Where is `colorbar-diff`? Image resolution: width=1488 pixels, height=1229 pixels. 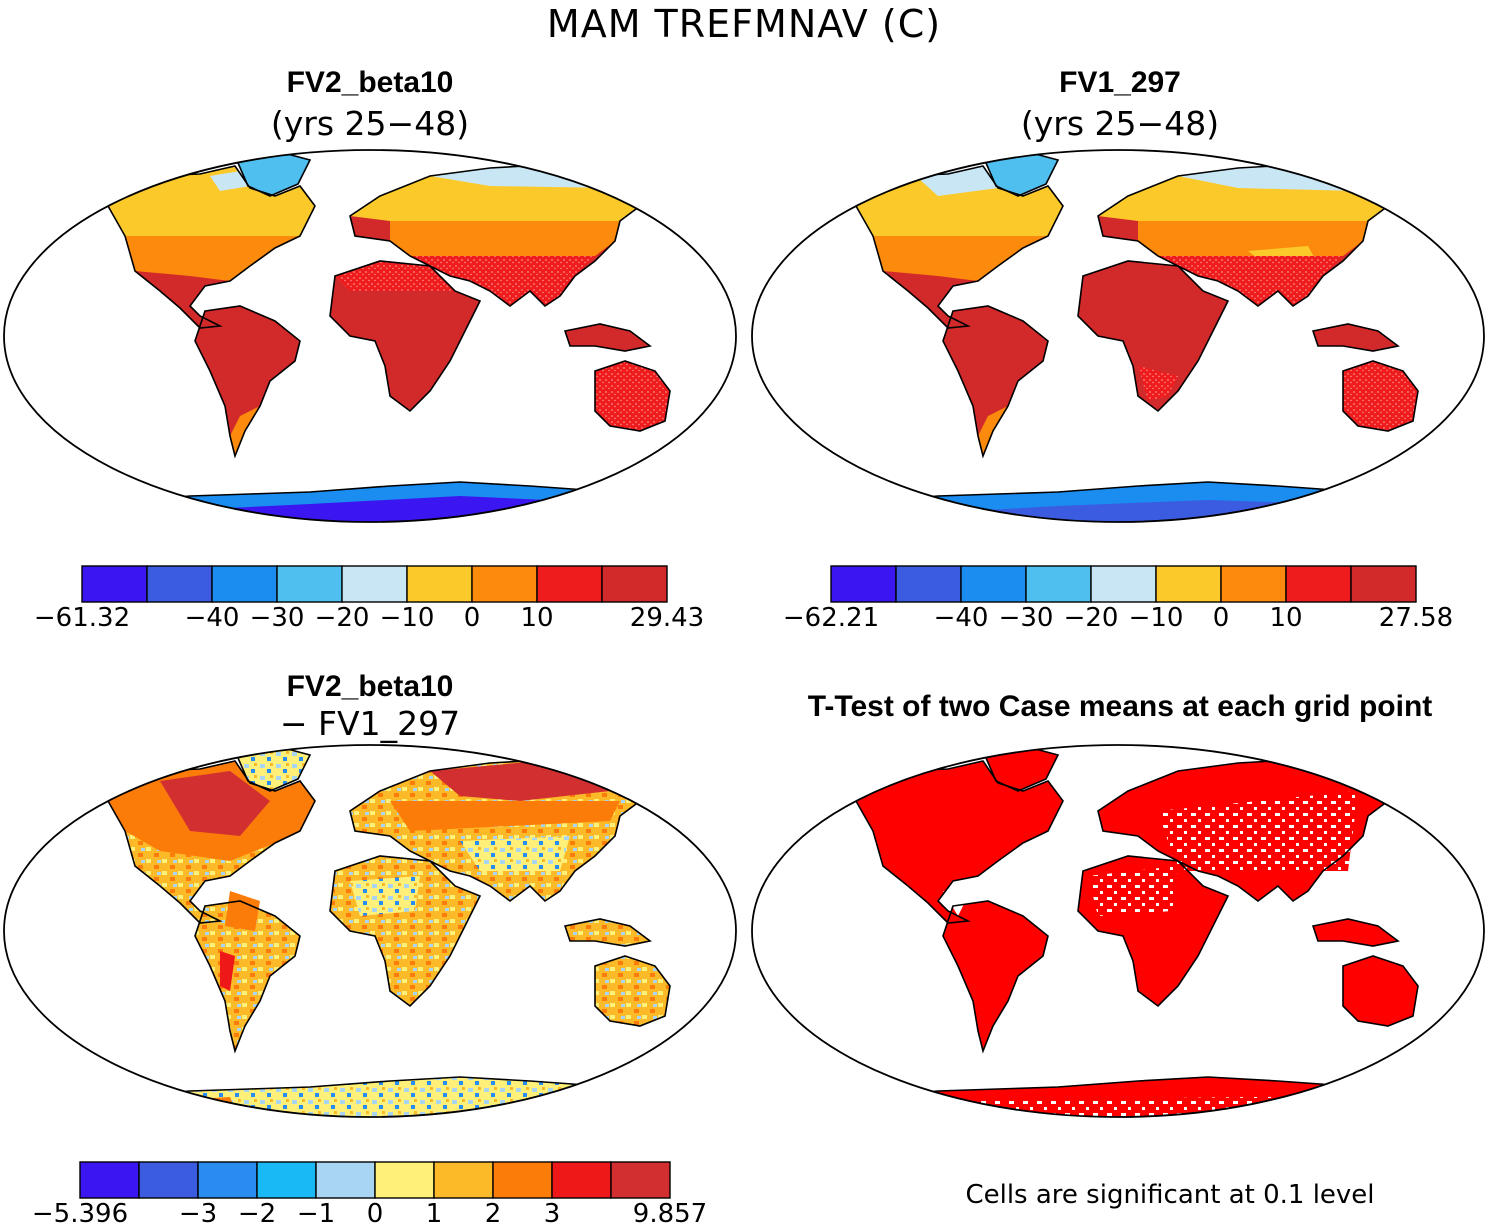
colorbar-diff is located at coordinates (375, 1180).